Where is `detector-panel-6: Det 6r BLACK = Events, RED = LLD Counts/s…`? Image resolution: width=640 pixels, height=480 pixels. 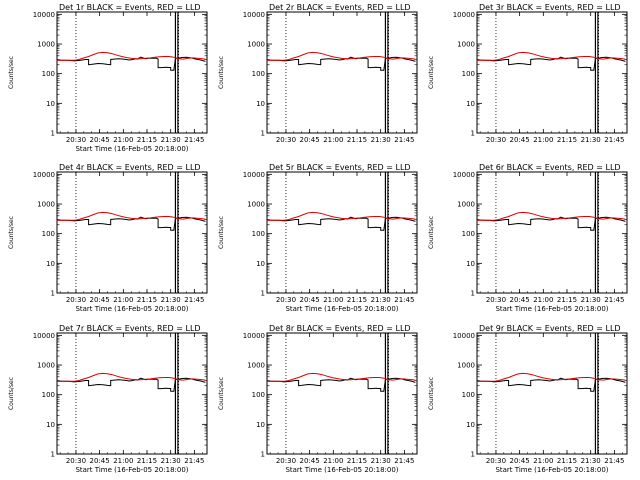 detector-panel-6: Det 6r BLACK = Events, RED = LLD Counts/s… is located at coordinates (528, 238).